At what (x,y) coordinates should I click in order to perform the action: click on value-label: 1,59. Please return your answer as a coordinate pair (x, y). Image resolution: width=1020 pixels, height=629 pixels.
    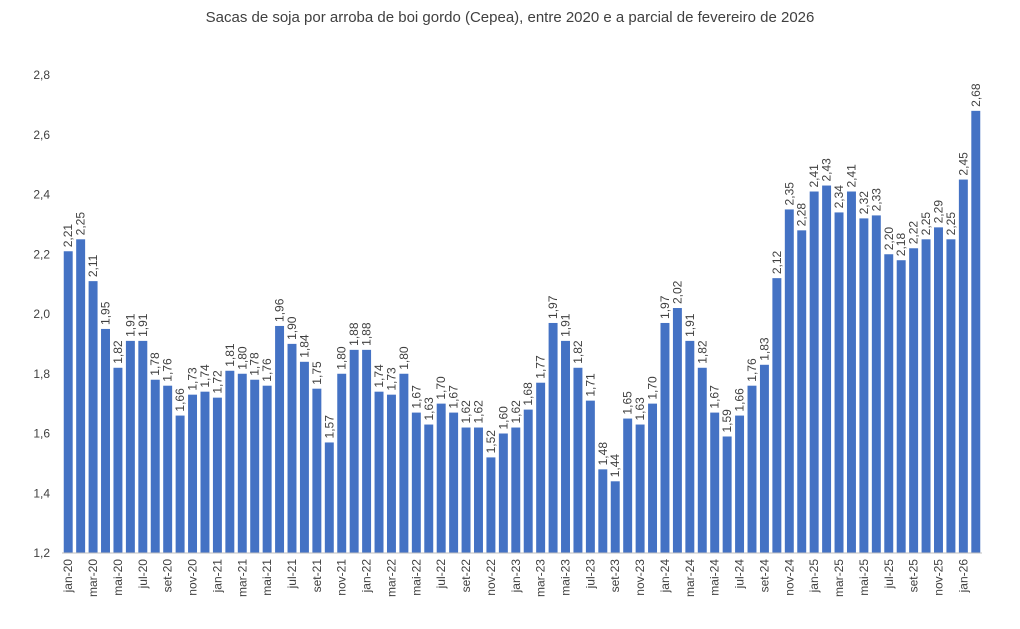
    Looking at the image, I should click on (727, 421).